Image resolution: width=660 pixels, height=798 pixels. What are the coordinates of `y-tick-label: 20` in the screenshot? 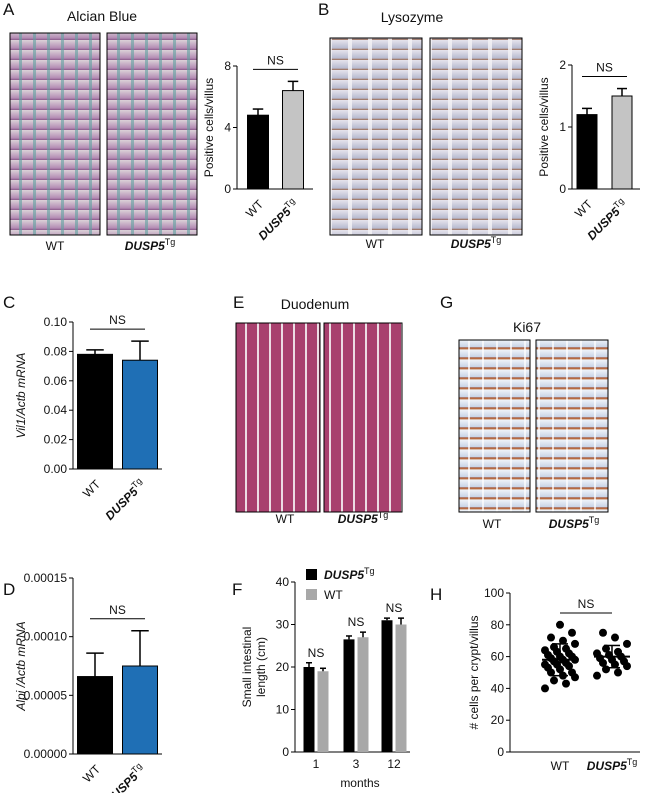 It's located at (498, 720).